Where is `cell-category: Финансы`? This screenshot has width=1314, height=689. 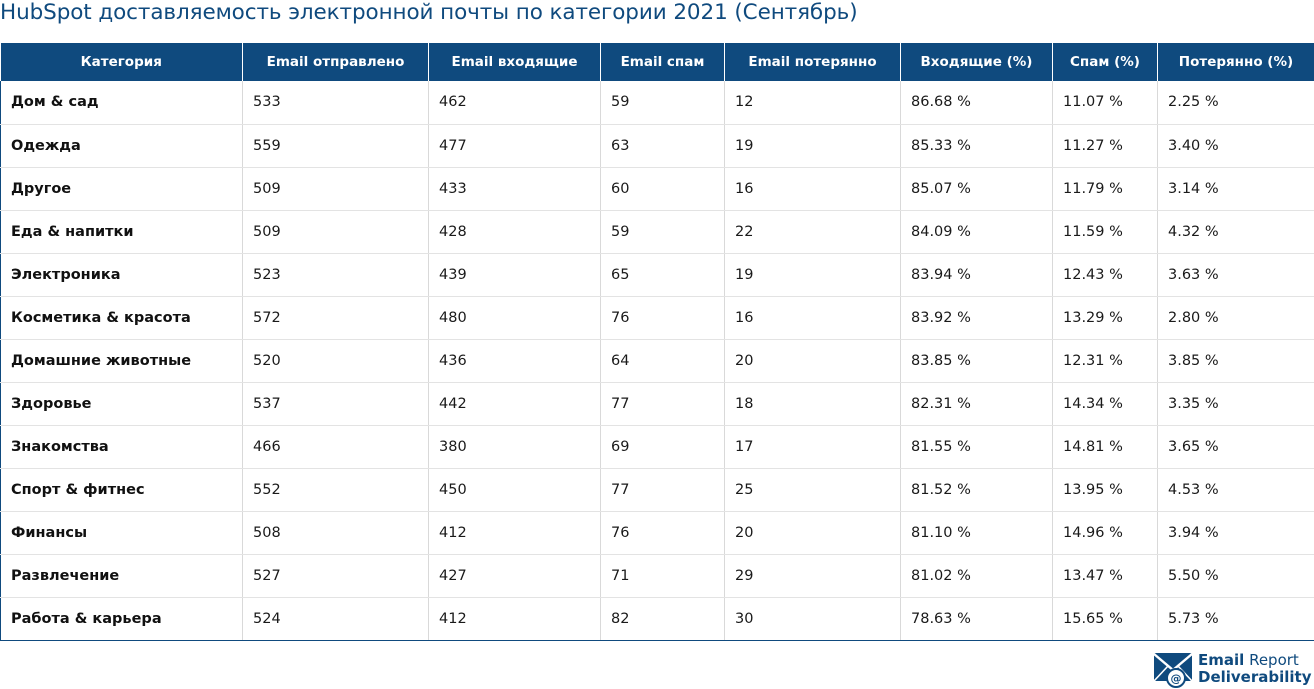 cell-category: Финансы is located at coordinates (121, 533).